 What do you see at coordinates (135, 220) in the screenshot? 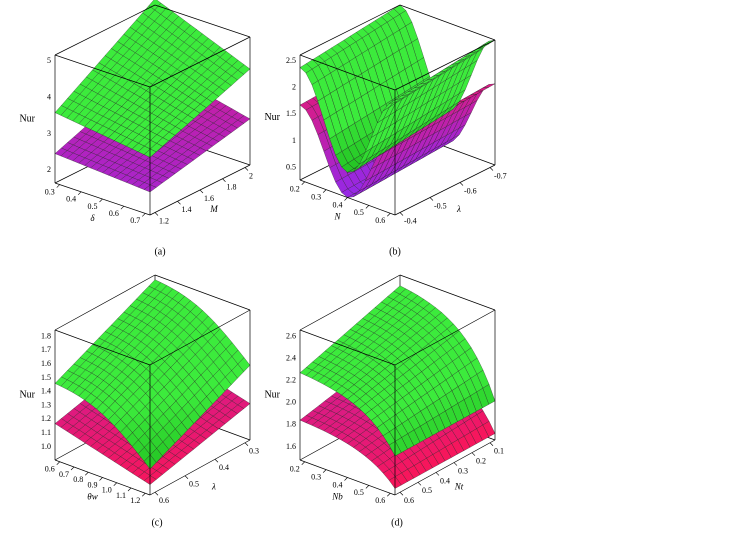
I see `x-tick-label: 0.7` at bounding box center [135, 220].